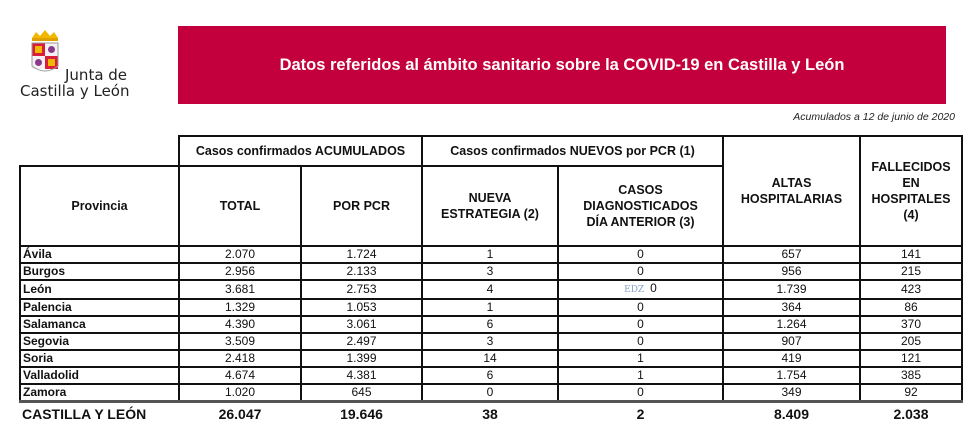  I want to click on cell-value: 4.674, so click(240, 375).